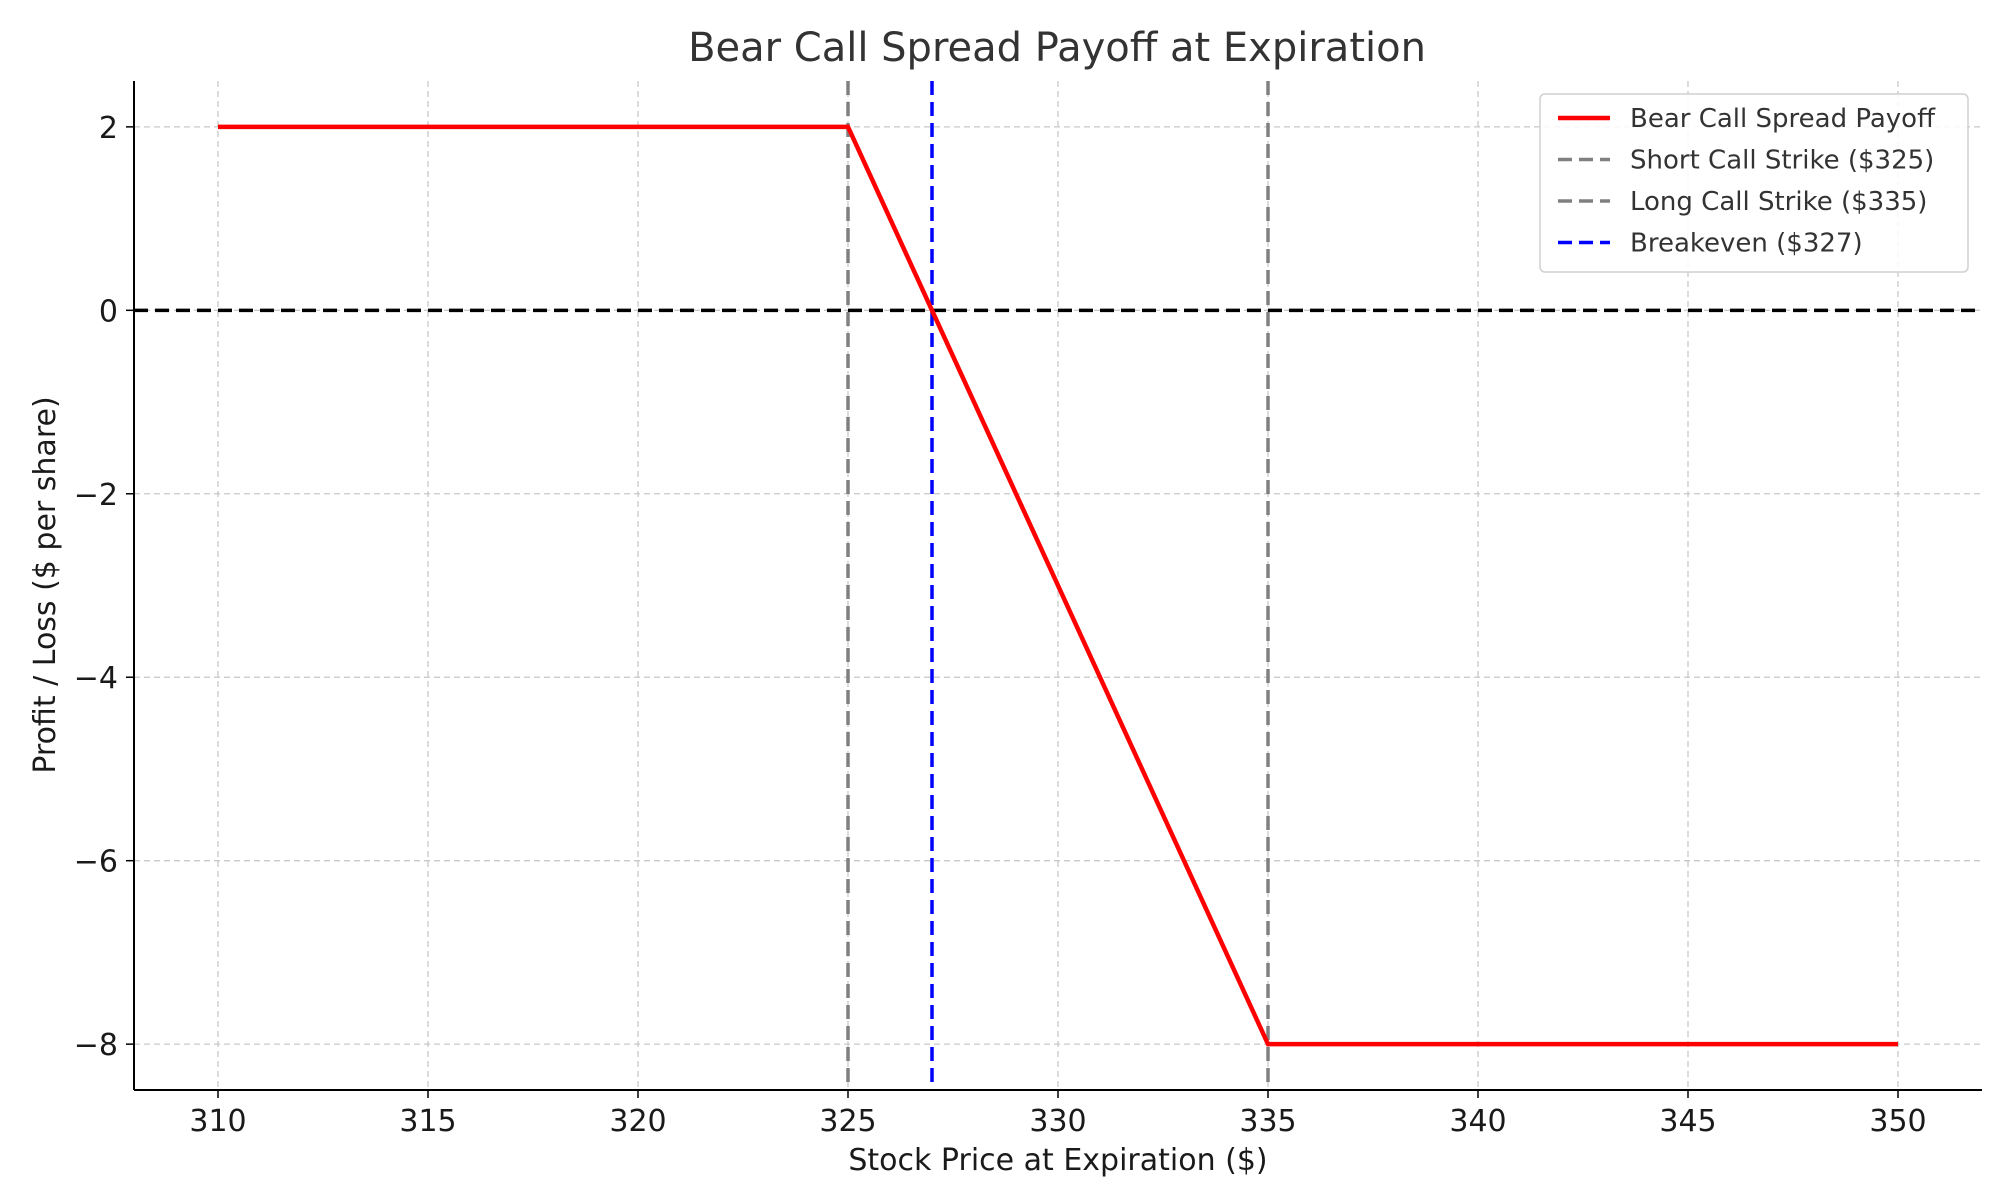  Describe the element at coordinates (1897, 1121) in the screenshot. I see `x-tick-label: 350` at that location.